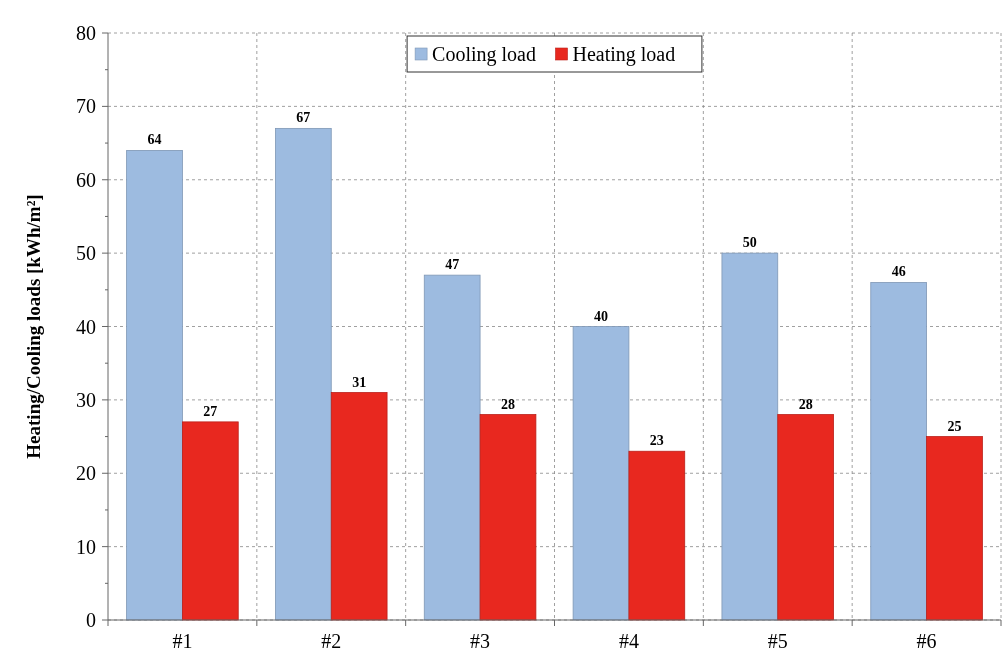 The height and width of the screenshot is (658, 1007). What do you see at coordinates (926, 641) in the screenshot?
I see `x-tick-label: #6` at bounding box center [926, 641].